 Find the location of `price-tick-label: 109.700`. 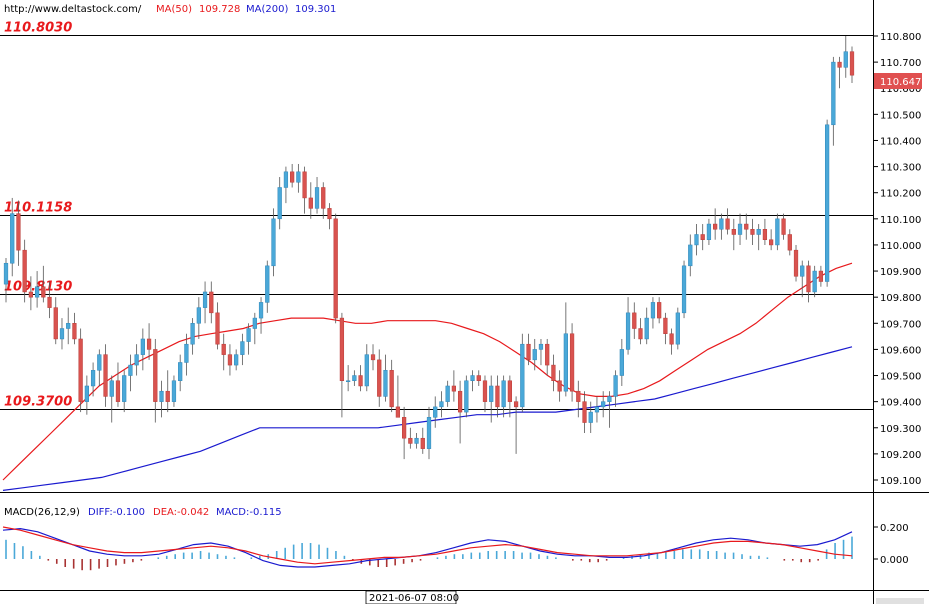

price-tick-label: 109.700 is located at coordinates (900, 324).